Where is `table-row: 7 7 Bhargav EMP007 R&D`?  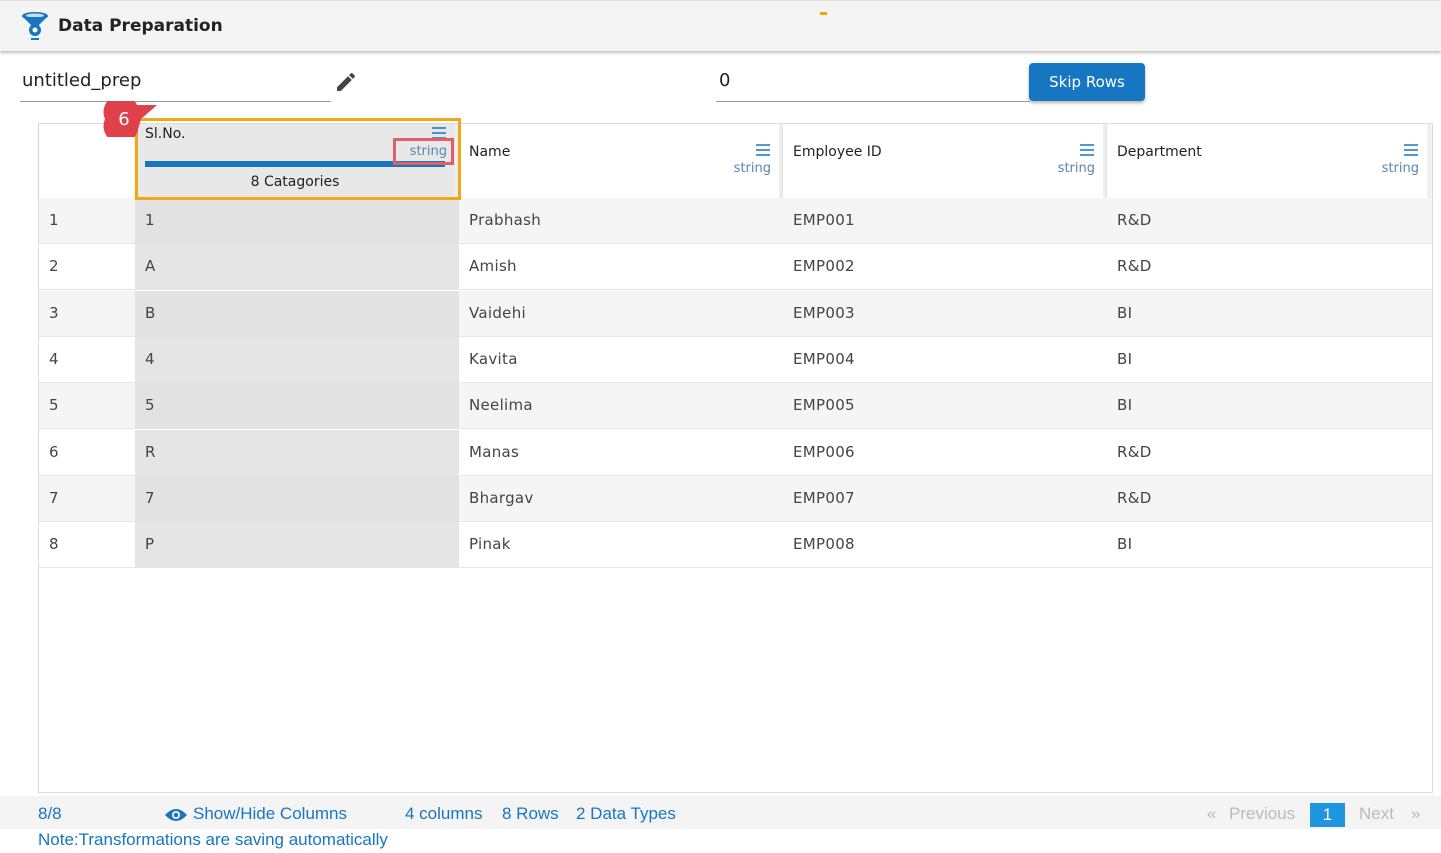 table-row: 7 7 Bhargav EMP007 R&D is located at coordinates (735, 498).